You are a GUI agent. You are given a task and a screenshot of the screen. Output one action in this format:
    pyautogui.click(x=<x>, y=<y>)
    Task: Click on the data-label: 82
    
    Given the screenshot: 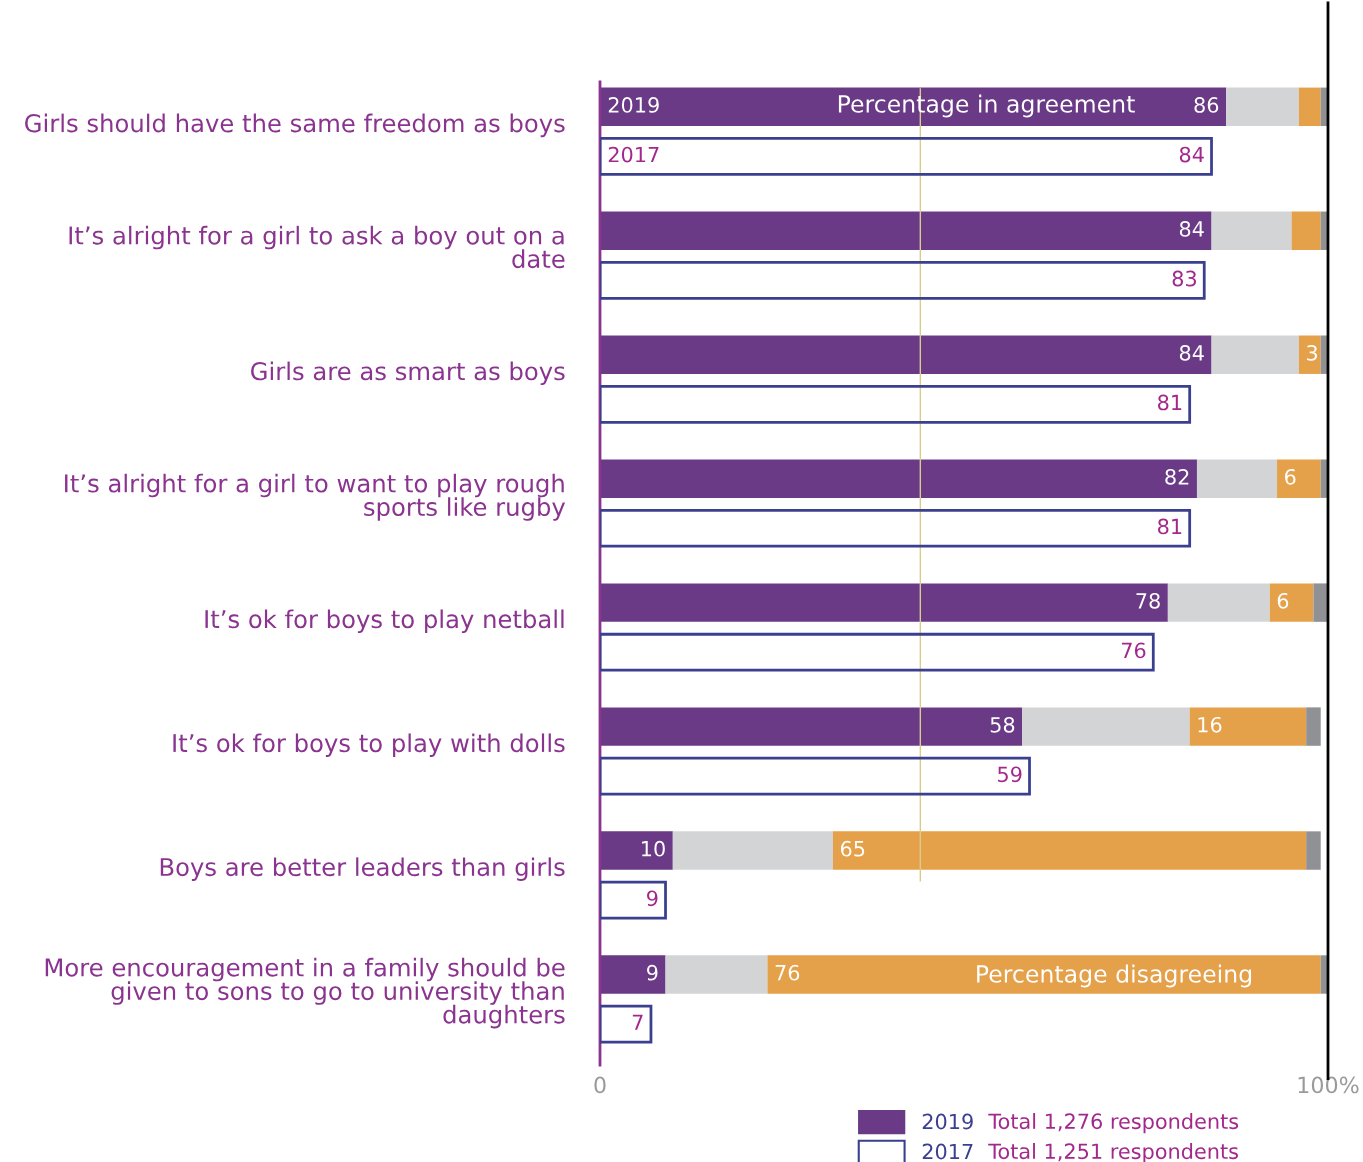 What is the action you would take?
    pyautogui.click(x=1177, y=476)
    